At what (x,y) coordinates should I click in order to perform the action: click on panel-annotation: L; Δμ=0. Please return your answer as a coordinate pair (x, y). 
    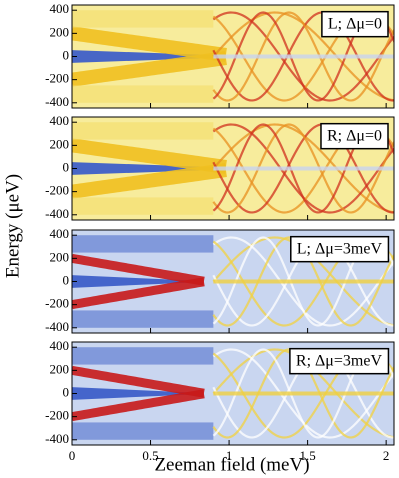
    Looking at the image, I should click on (355, 24).